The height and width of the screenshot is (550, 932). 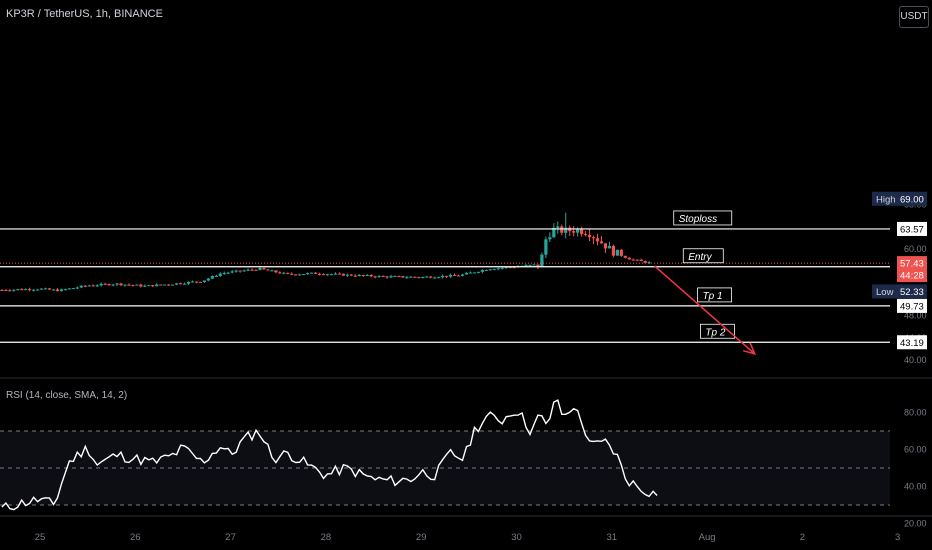 I want to click on time-tick-label: 25, so click(x=40, y=537).